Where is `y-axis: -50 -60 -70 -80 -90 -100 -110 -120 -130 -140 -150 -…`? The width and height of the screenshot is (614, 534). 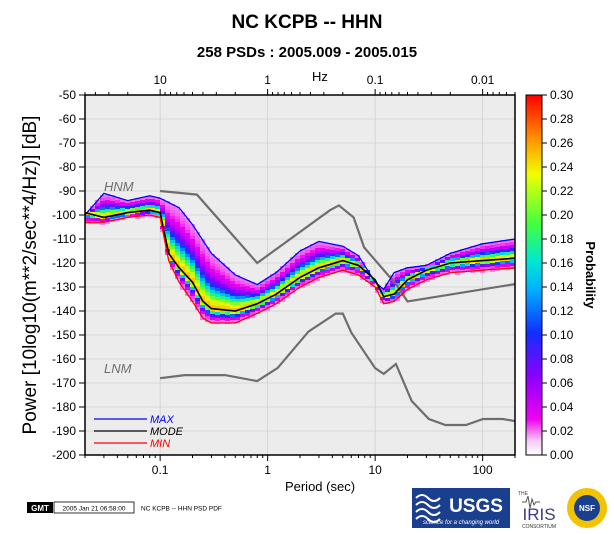
y-axis: -50 -60 -70 -80 -90 -100 -110 -120 -130 -140 -150 -… is located at coordinates (68, 275).